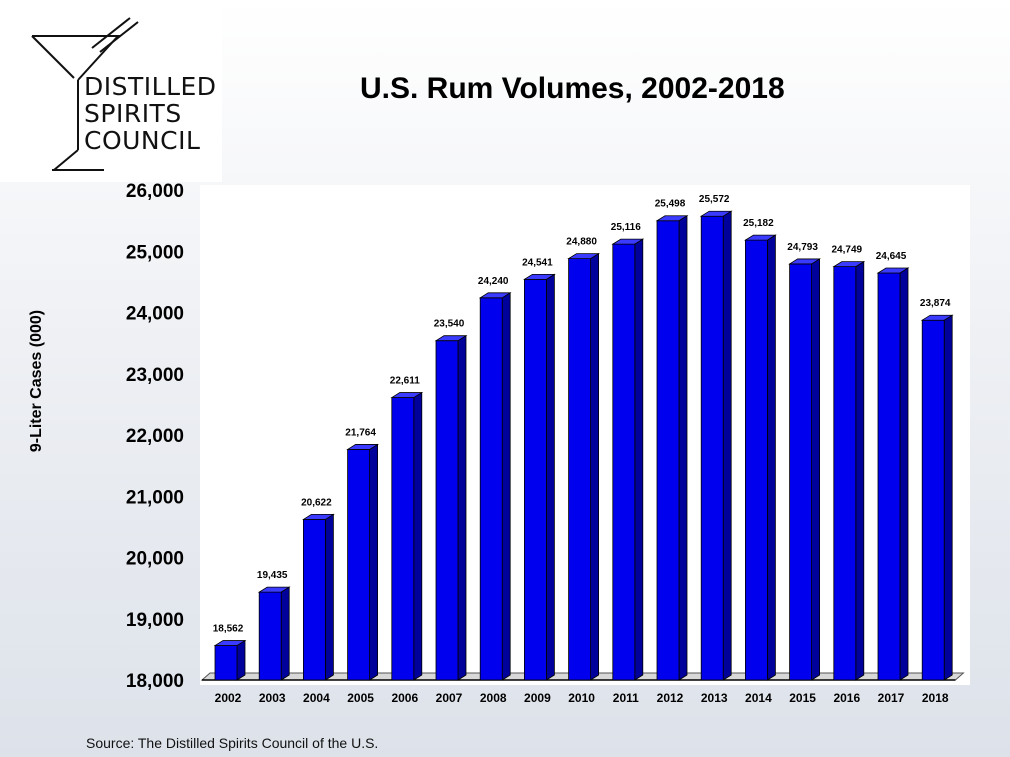  Describe the element at coordinates (155, 681) in the screenshot. I see `y-tick-label: 18,000` at that location.